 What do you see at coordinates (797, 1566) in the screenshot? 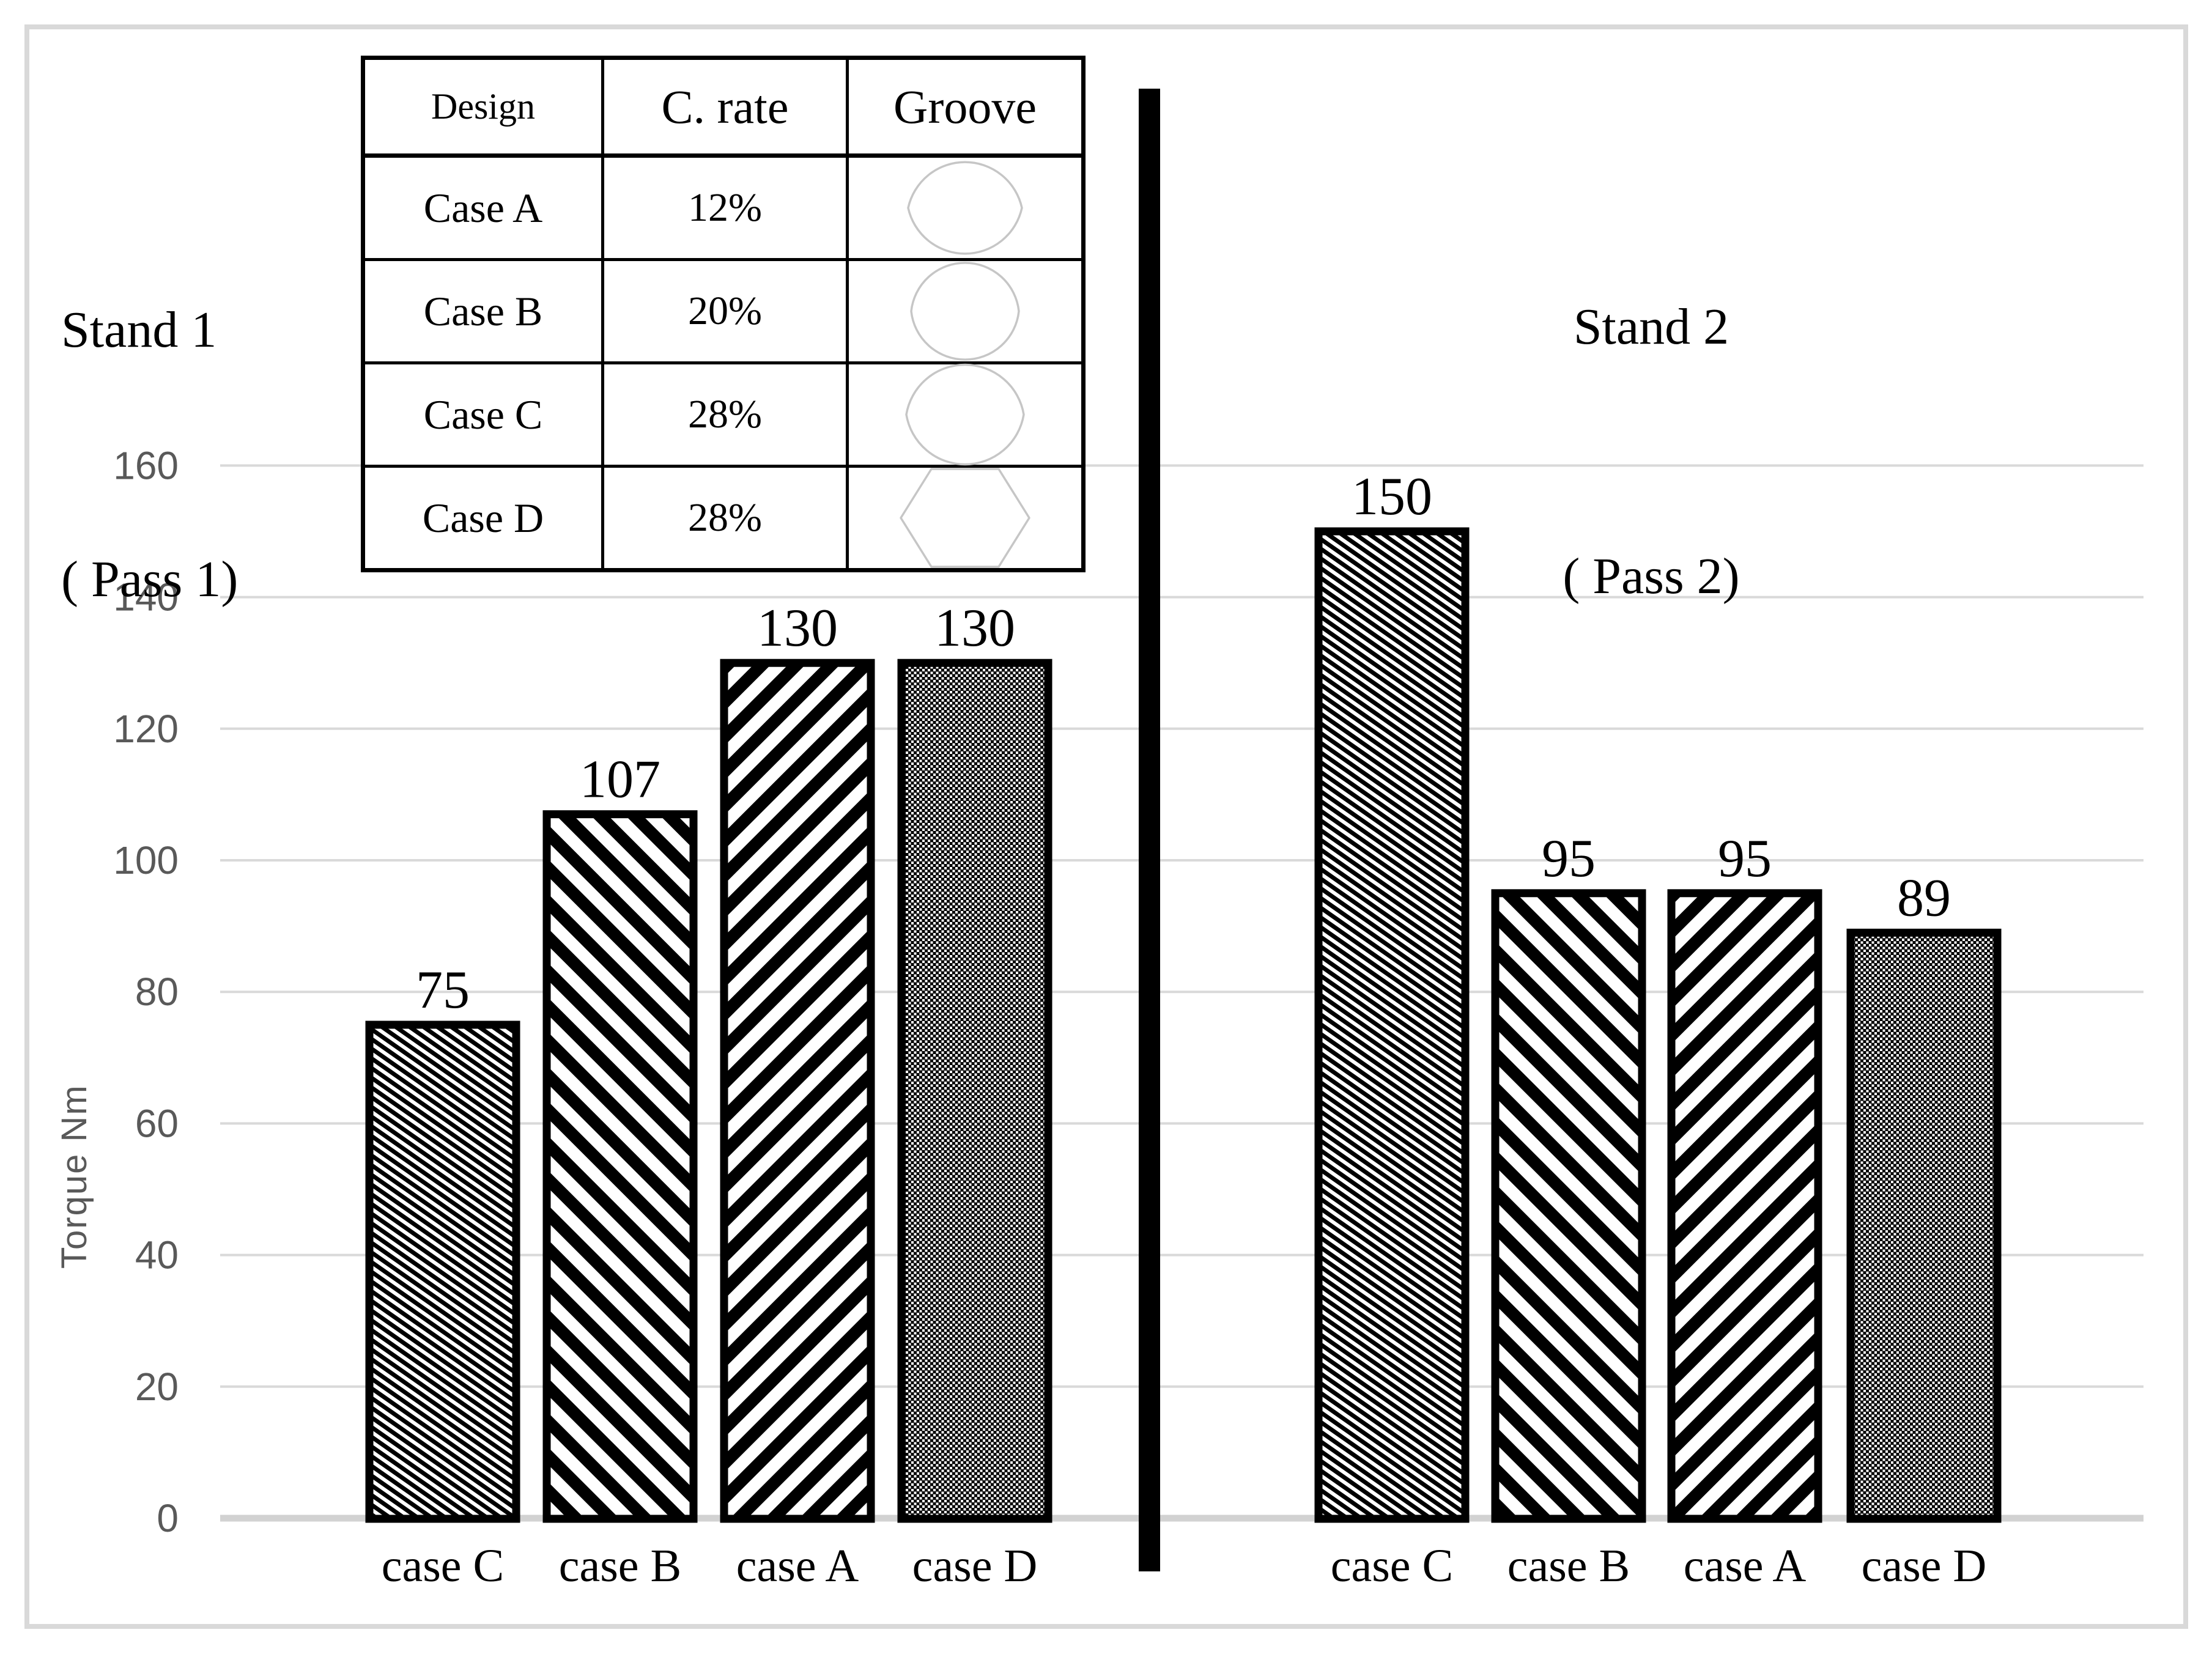
I see `x-axis-label-stand1-case-a: case A` at bounding box center [797, 1566].